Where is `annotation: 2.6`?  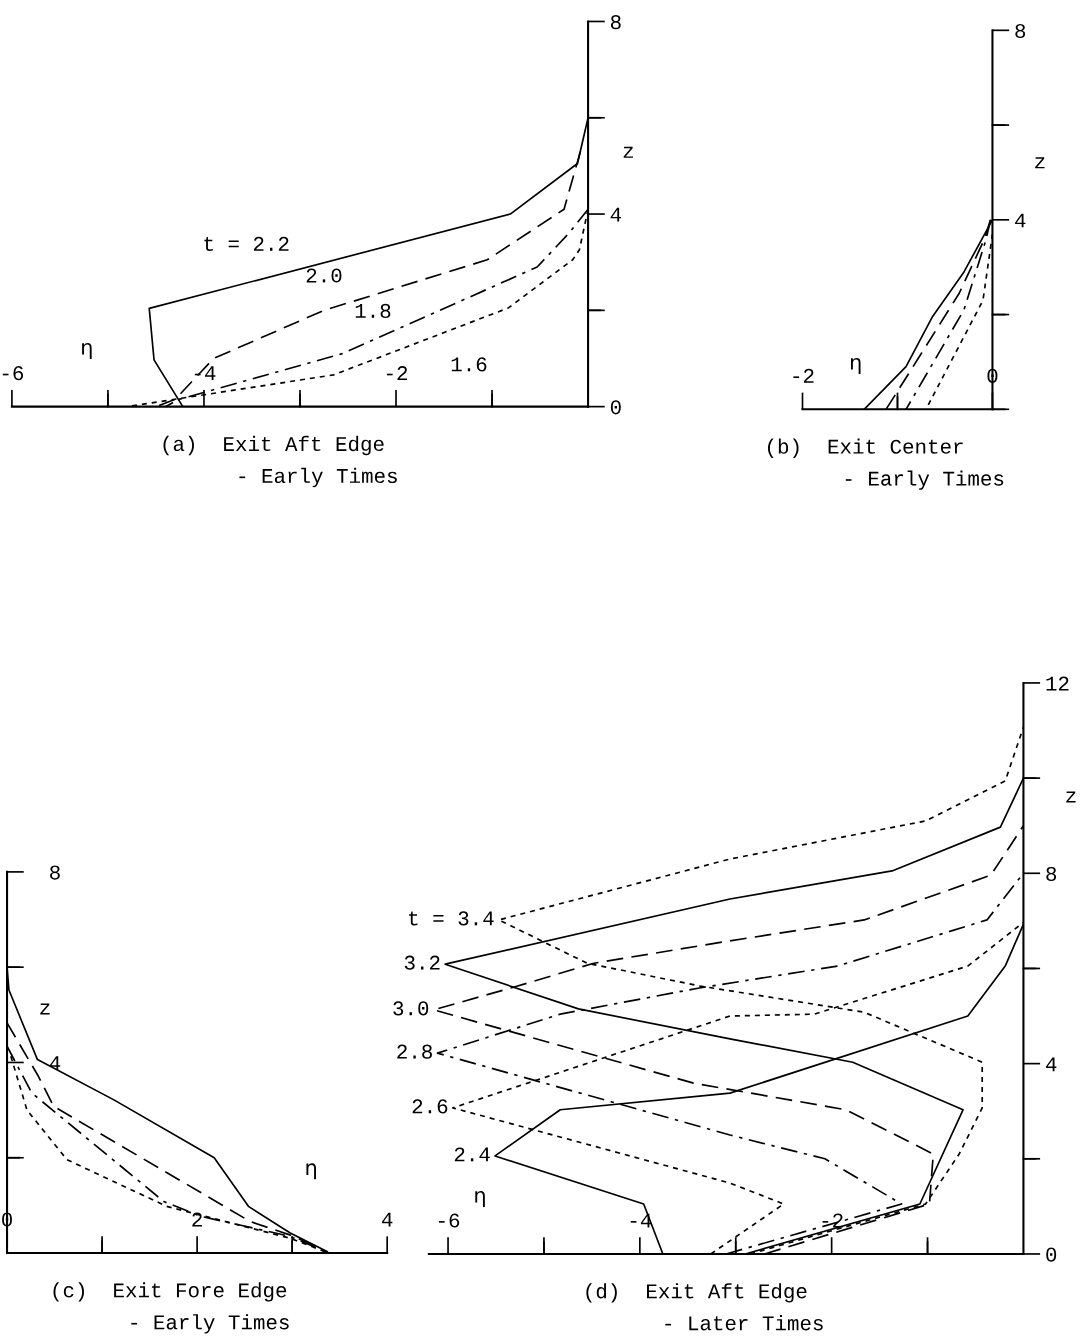 annotation: 2.6 is located at coordinates (430, 1106).